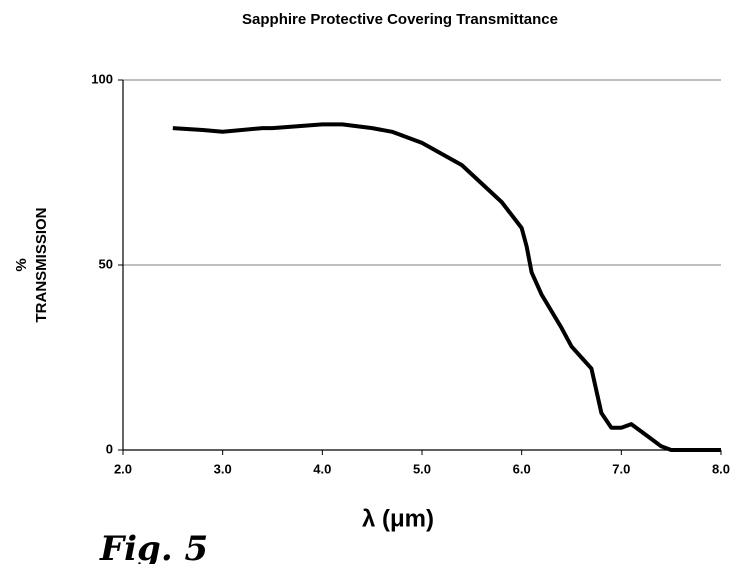 The width and height of the screenshot is (739, 564). Describe the element at coordinates (322, 468) in the screenshot. I see `x-tick-label: 4.0` at that location.